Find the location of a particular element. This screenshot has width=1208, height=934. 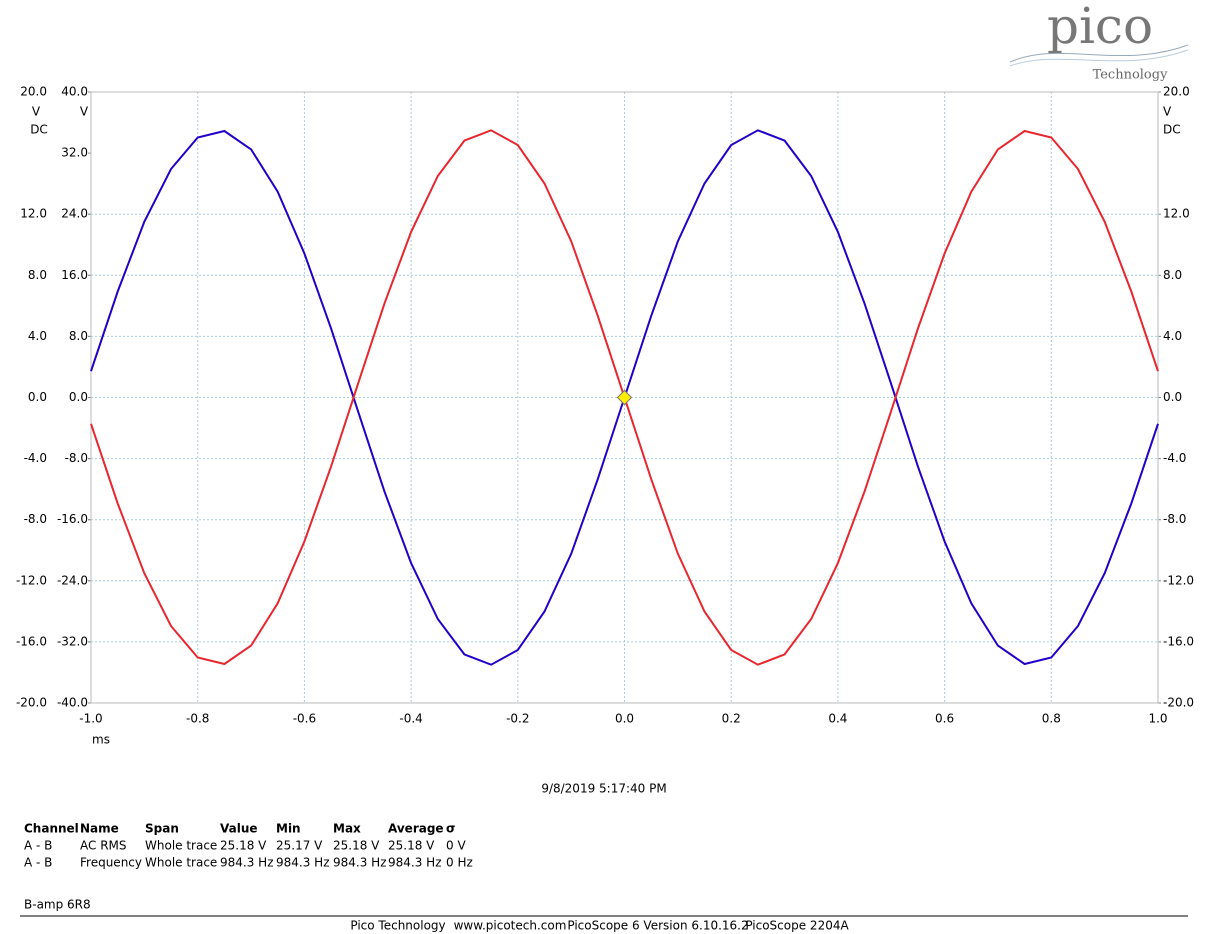

table-header: Value is located at coordinates (239, 829).